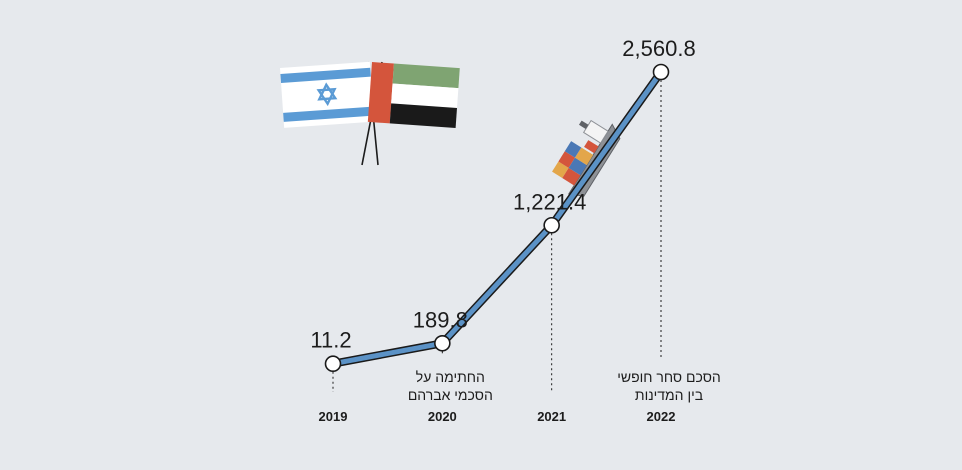 This screenshot has height=470, width=962. Describe the element at coordinates (658, 48) in the screenshot. I see `data-label: 2,560.8` at that location.